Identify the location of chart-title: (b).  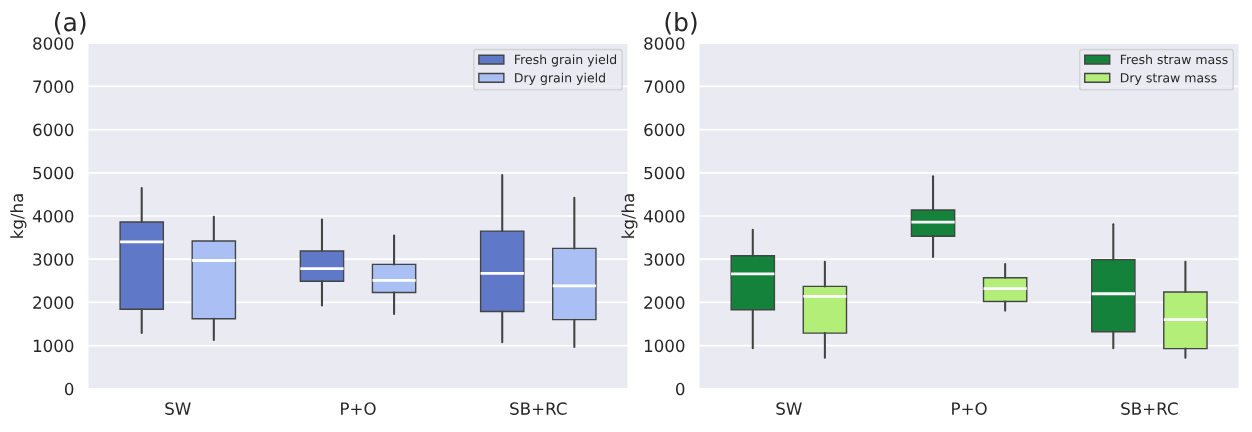
(681, 23).